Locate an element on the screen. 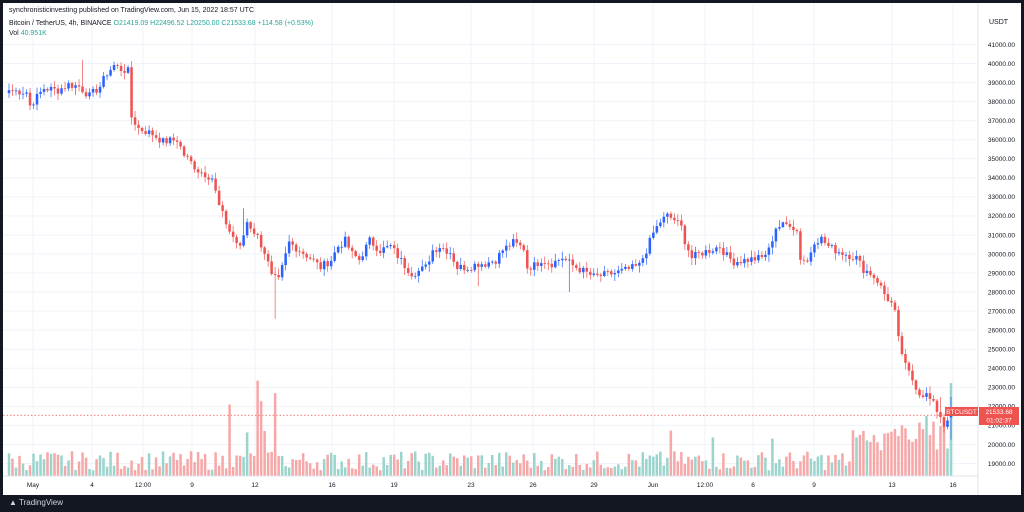  price-tick-label: 35000.00 is located at coordinates (1001, 159).